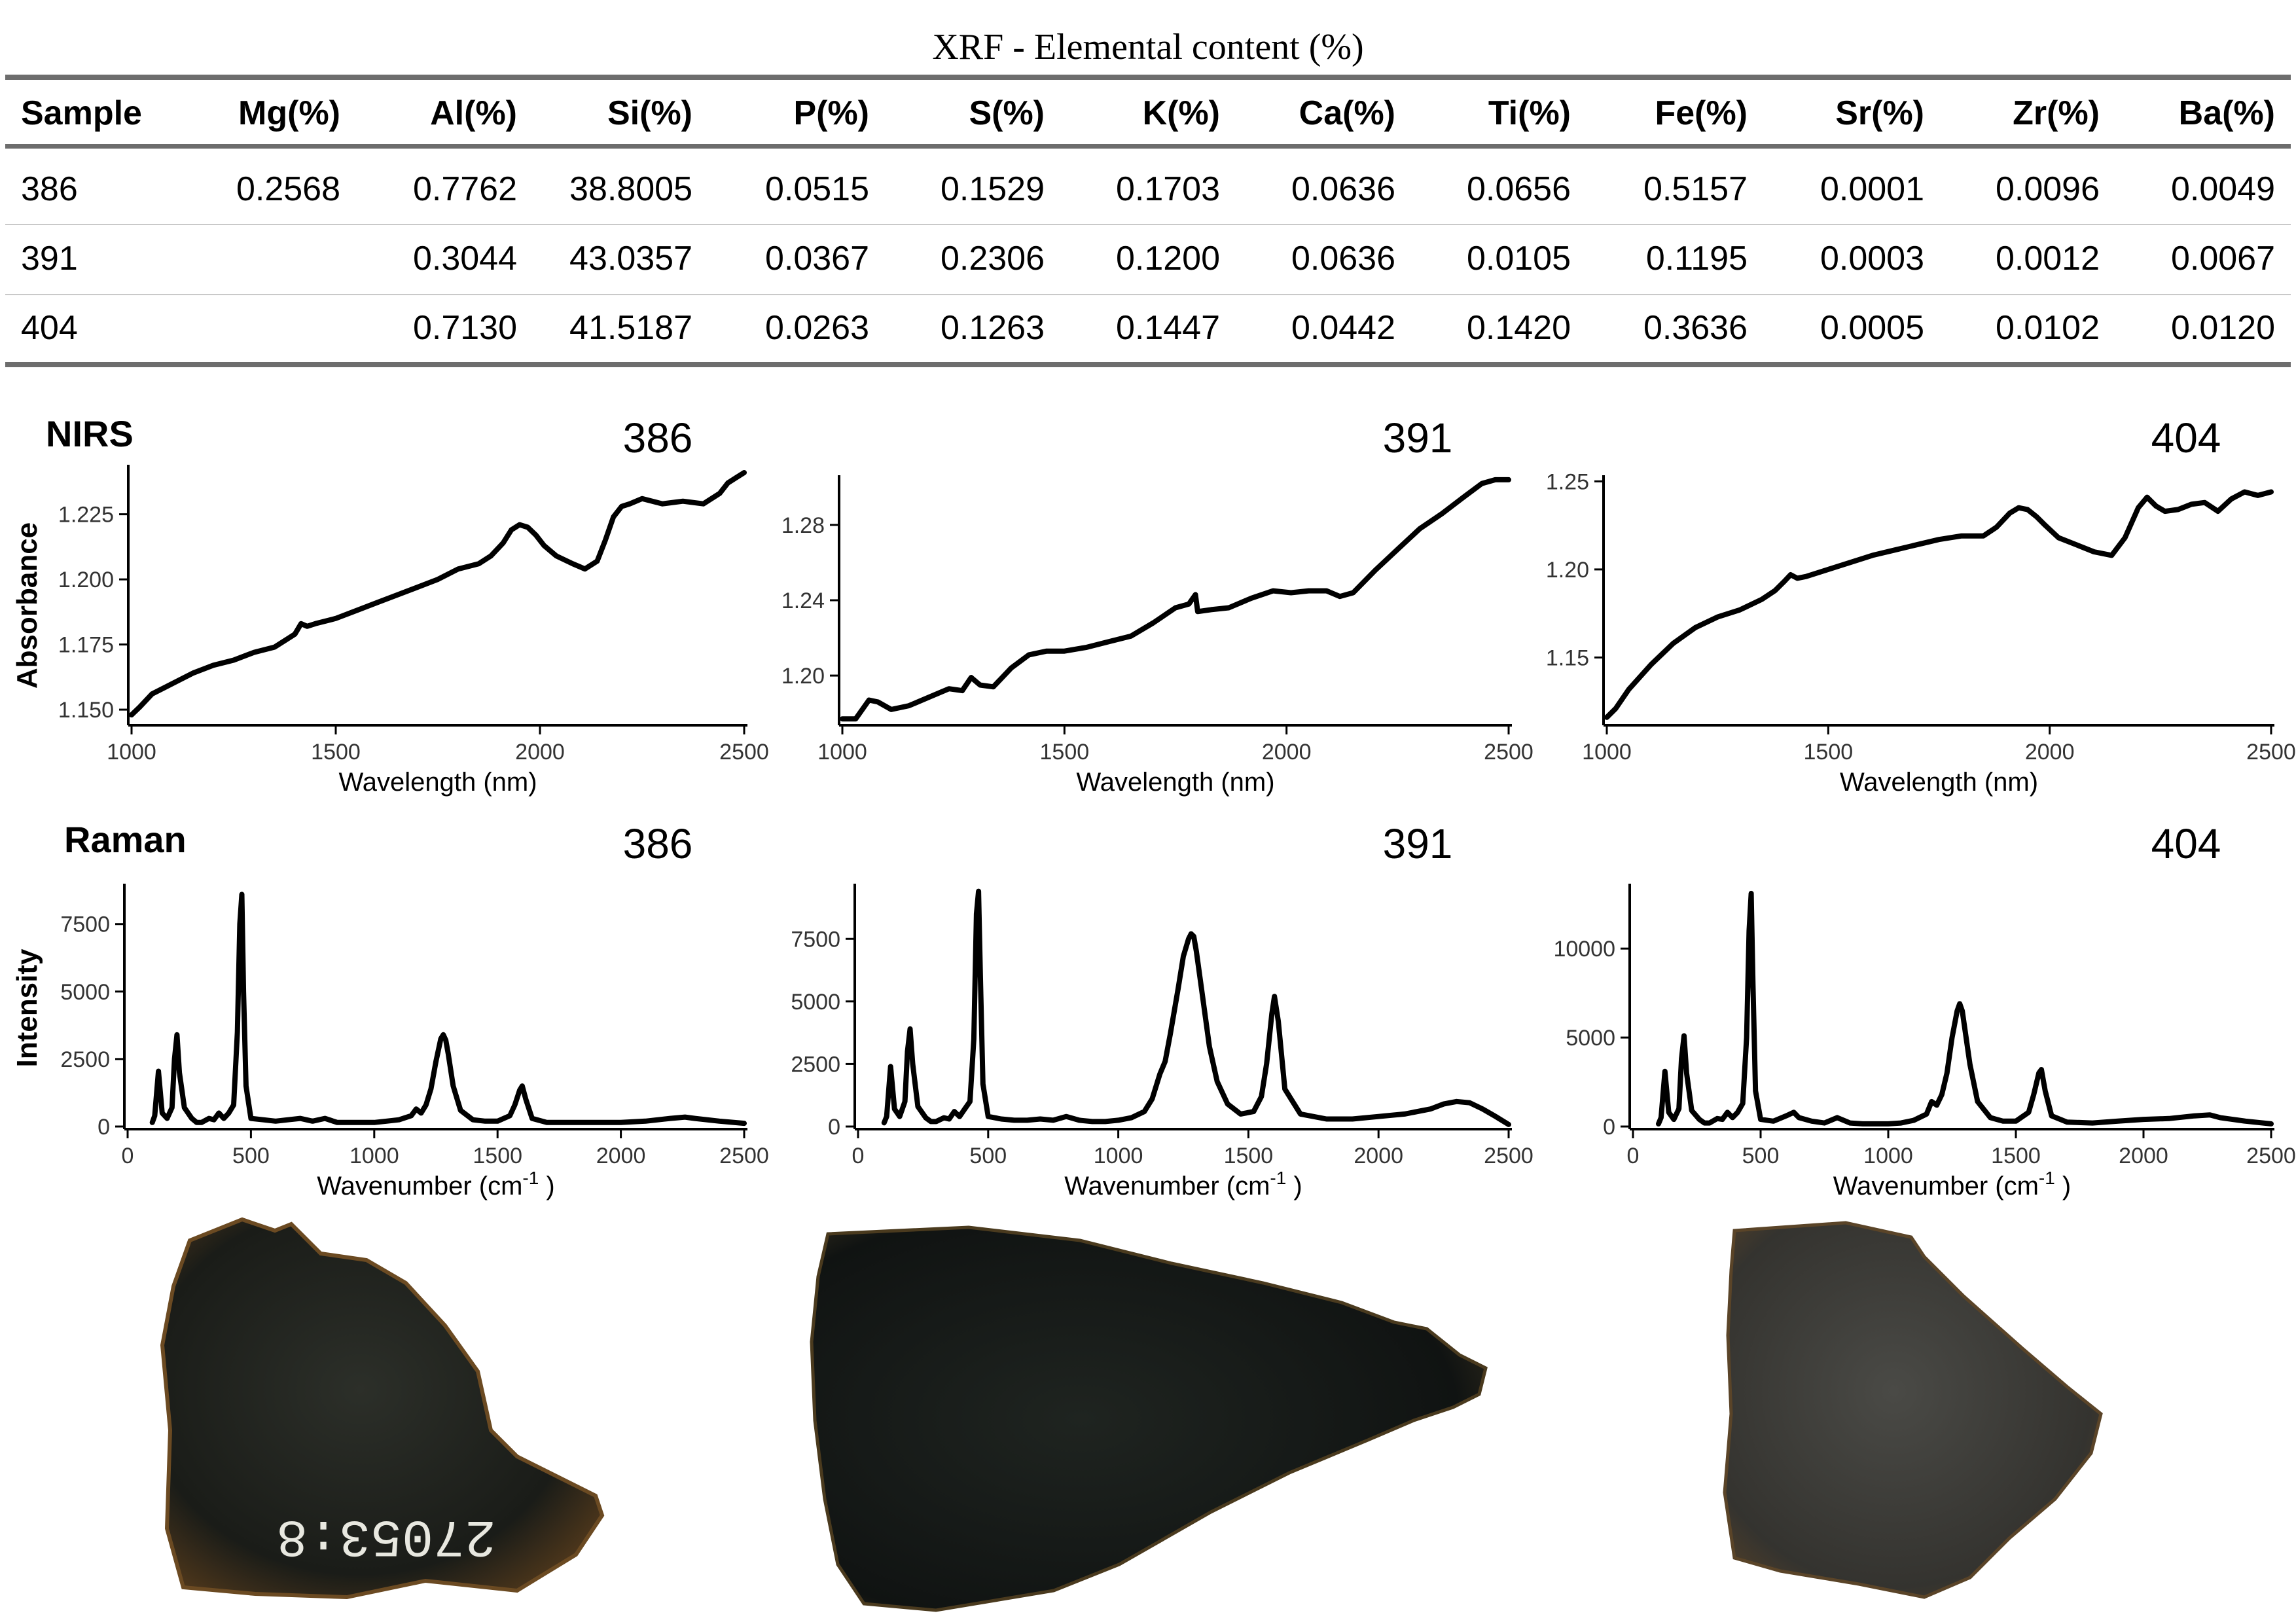 The height and width of the screenshot is (1624, 2296). Describe the element at coordinates (2047, 259) in the screenshot. I see `table-cell: 0.0012` at that location.